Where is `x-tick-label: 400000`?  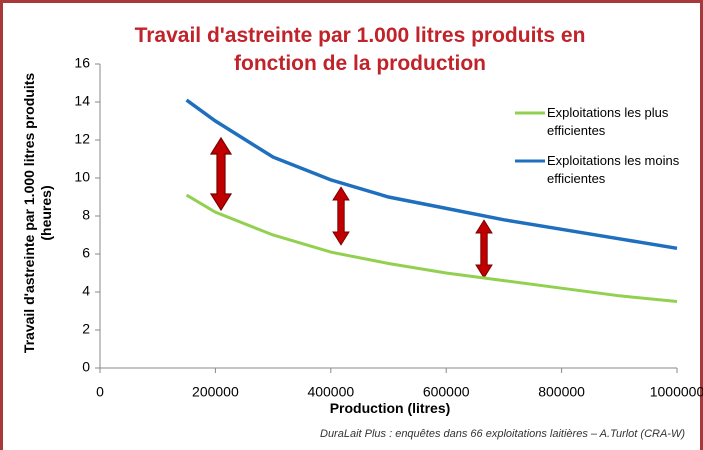 x-tick-label: 400000 is located at coordinates (330, 392).